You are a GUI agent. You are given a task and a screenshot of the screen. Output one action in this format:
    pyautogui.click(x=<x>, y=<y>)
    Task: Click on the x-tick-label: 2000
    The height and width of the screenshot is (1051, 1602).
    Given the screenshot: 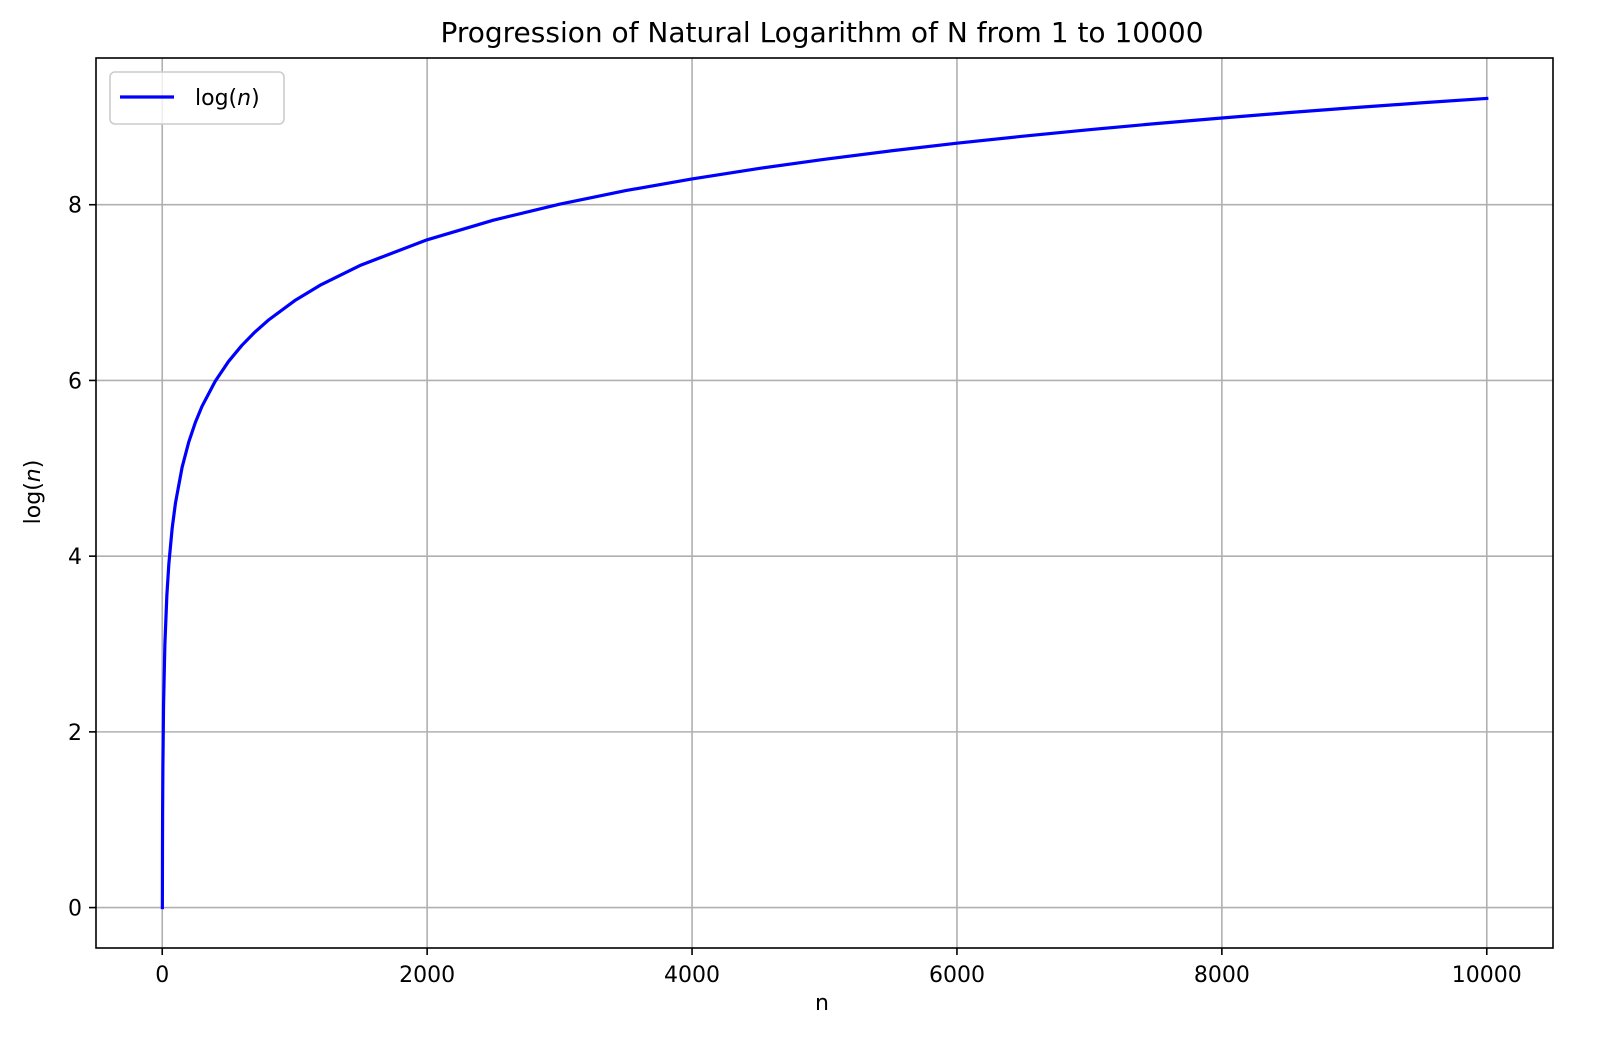 What is the action you would take?
    pyautogui.click(x=427, y=975)
    